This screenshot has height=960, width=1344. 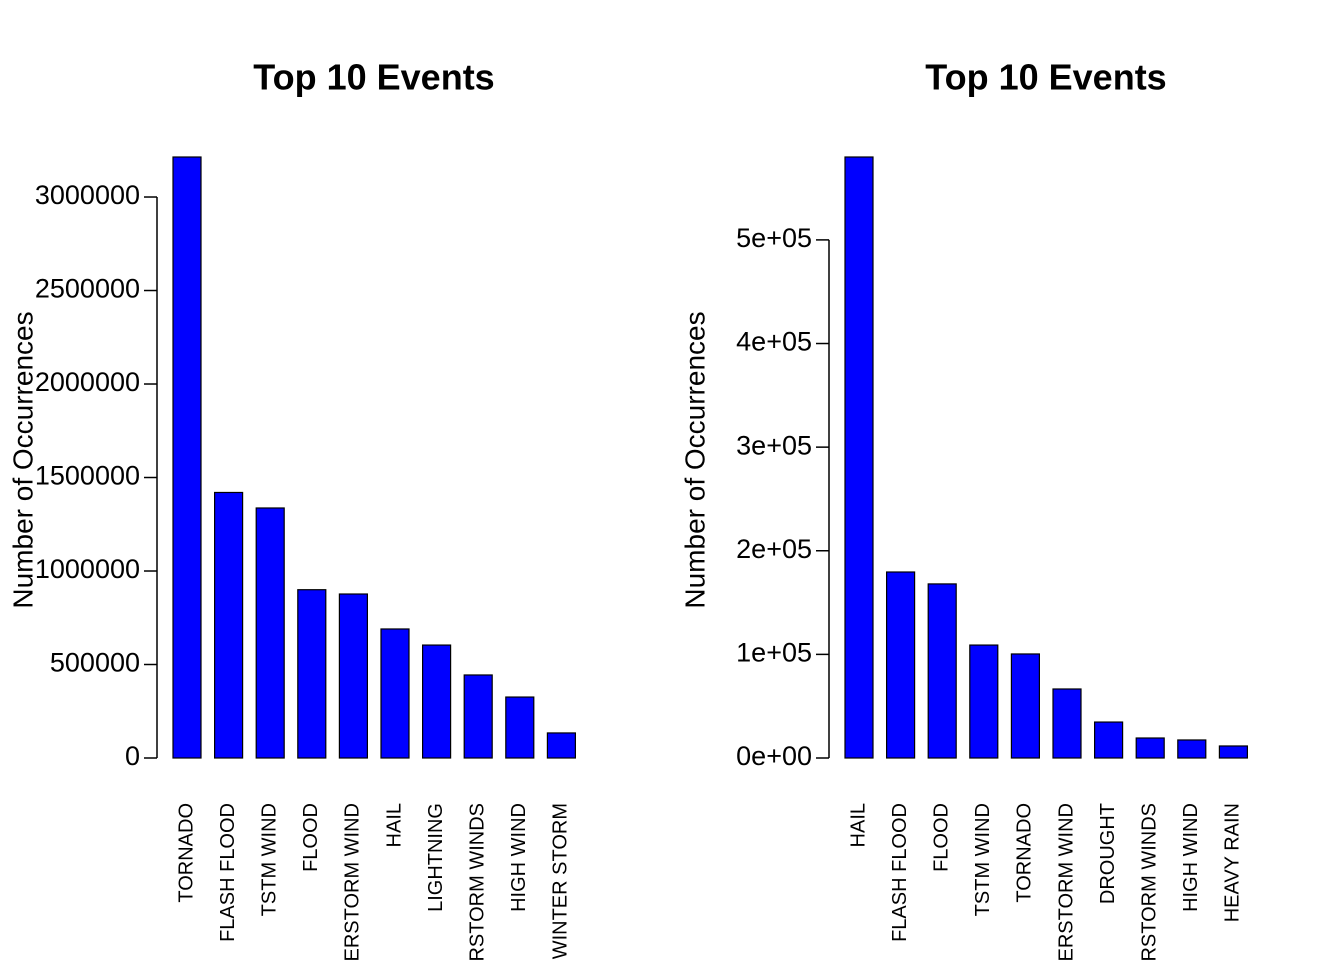 What do you see at coordinates (774, 549) in the screenshot?
I see `y-tick-label: 2e+05` at bounding box center [774, 549].